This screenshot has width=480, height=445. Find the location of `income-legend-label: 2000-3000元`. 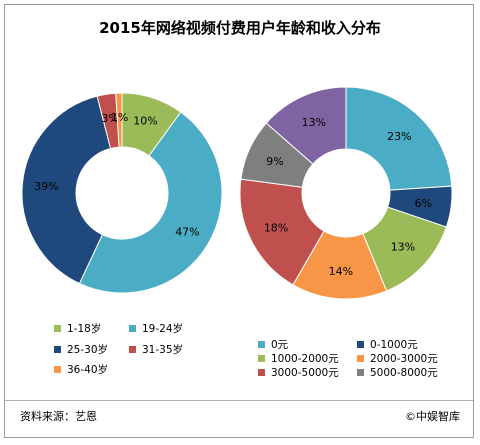

income-legend-label: 2000-3000元 is located at coordinates (404, 359).